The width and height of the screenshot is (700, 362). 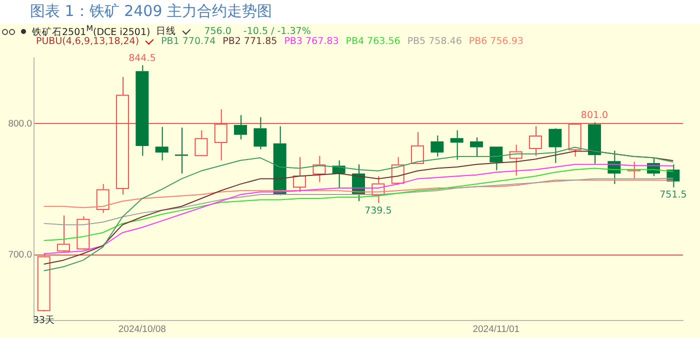 I want to click on text: PB3 767.83, so click(x=311, y=41).